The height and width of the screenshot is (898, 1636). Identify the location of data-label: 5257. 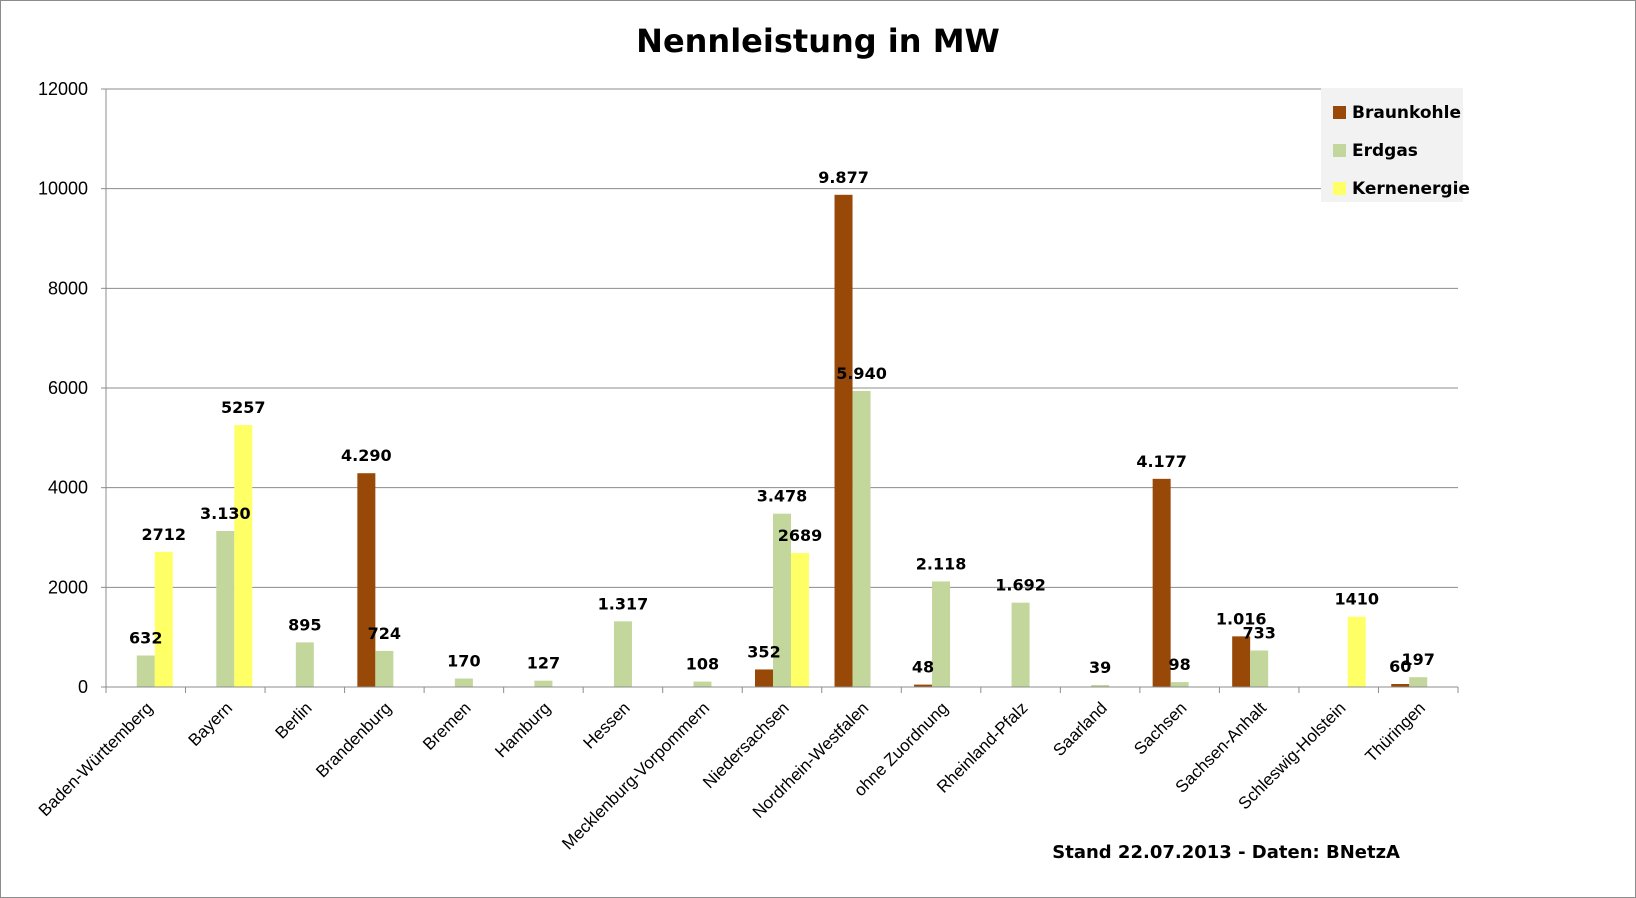
(243, 407).